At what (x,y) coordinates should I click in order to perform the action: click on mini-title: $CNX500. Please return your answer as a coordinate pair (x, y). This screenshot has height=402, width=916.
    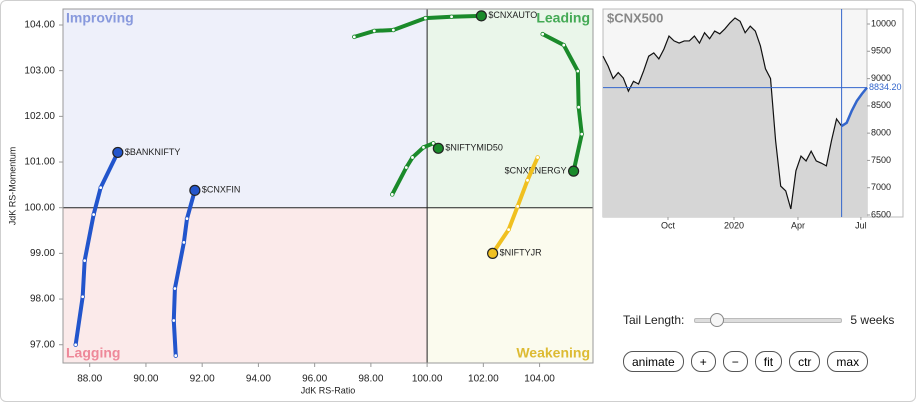
    Looking at the image, I should click on (635, 17).